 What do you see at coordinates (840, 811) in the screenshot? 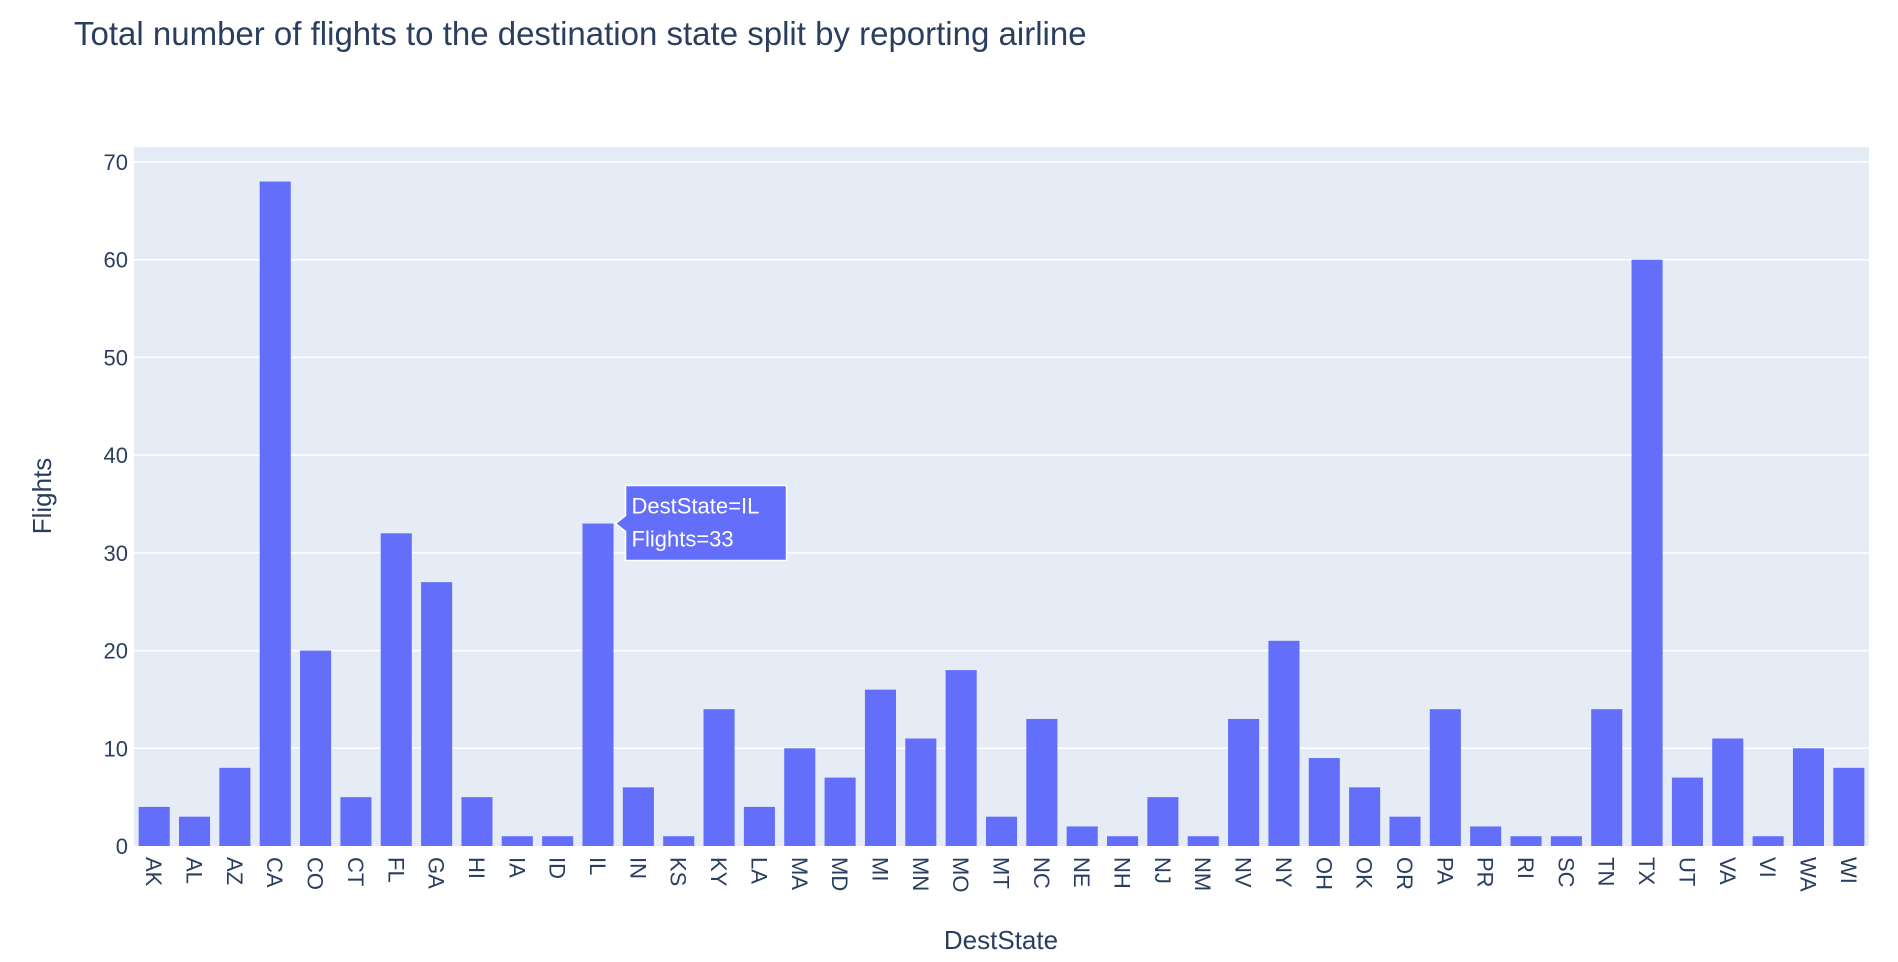
I see `bar-md` at bounding box center [840, 811].